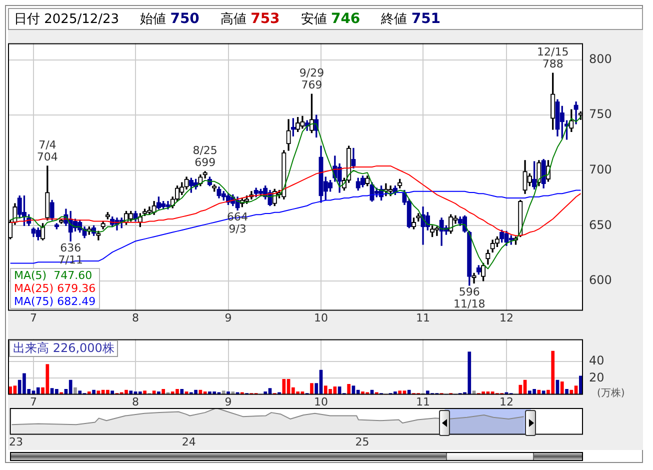  Describe the element at coordinates (600, 59) in the screenshot. I see `y-tick-label: 800` at that location.